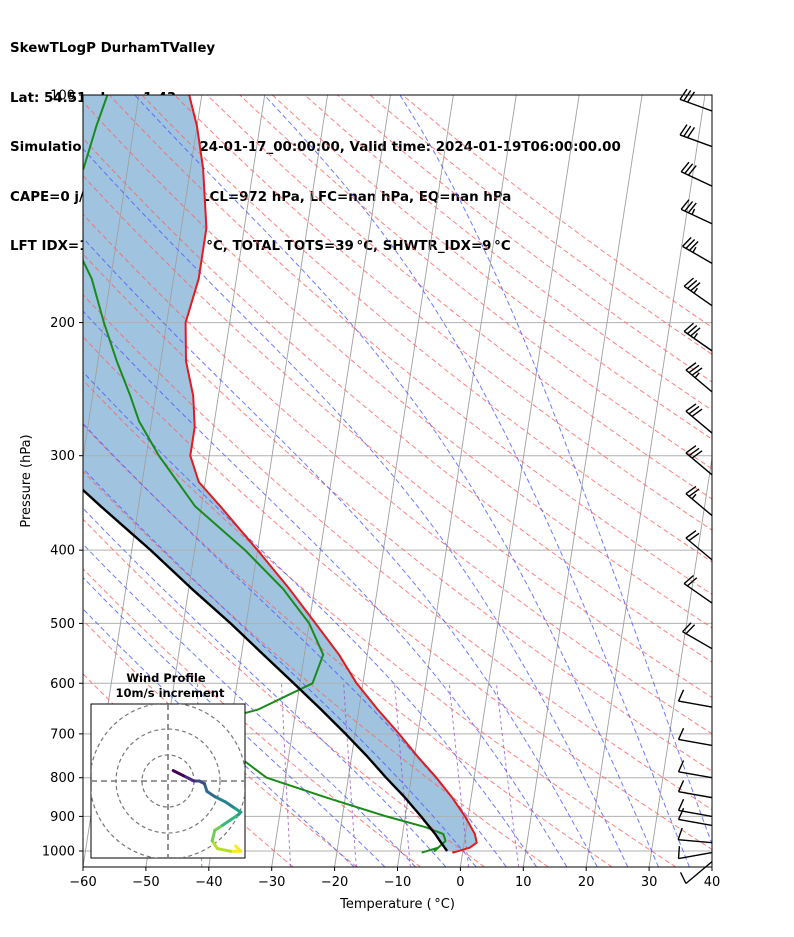  I want to click on y-tick-label: 900, so click(62, 817).